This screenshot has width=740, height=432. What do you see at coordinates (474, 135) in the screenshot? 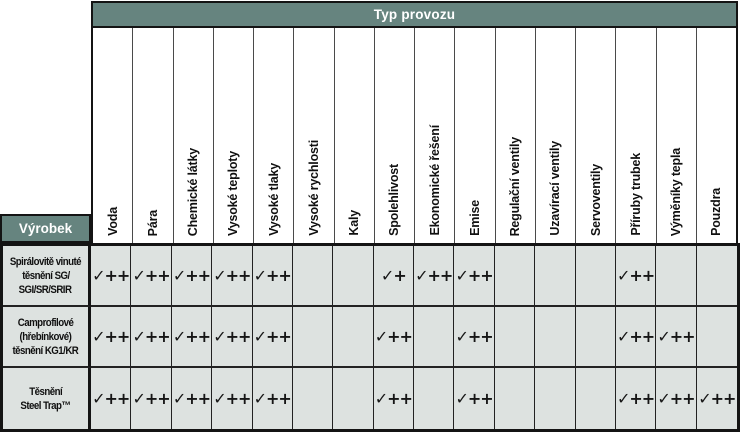
I see `column-header-emise: Emise` at bounding box center [474, 135].